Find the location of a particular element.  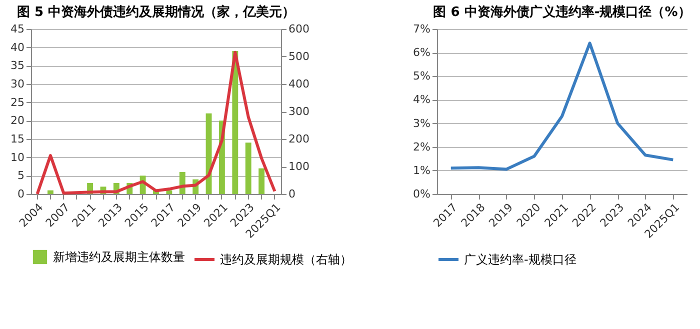

y-tick-label: 35 is located at coordinates (17, 65).